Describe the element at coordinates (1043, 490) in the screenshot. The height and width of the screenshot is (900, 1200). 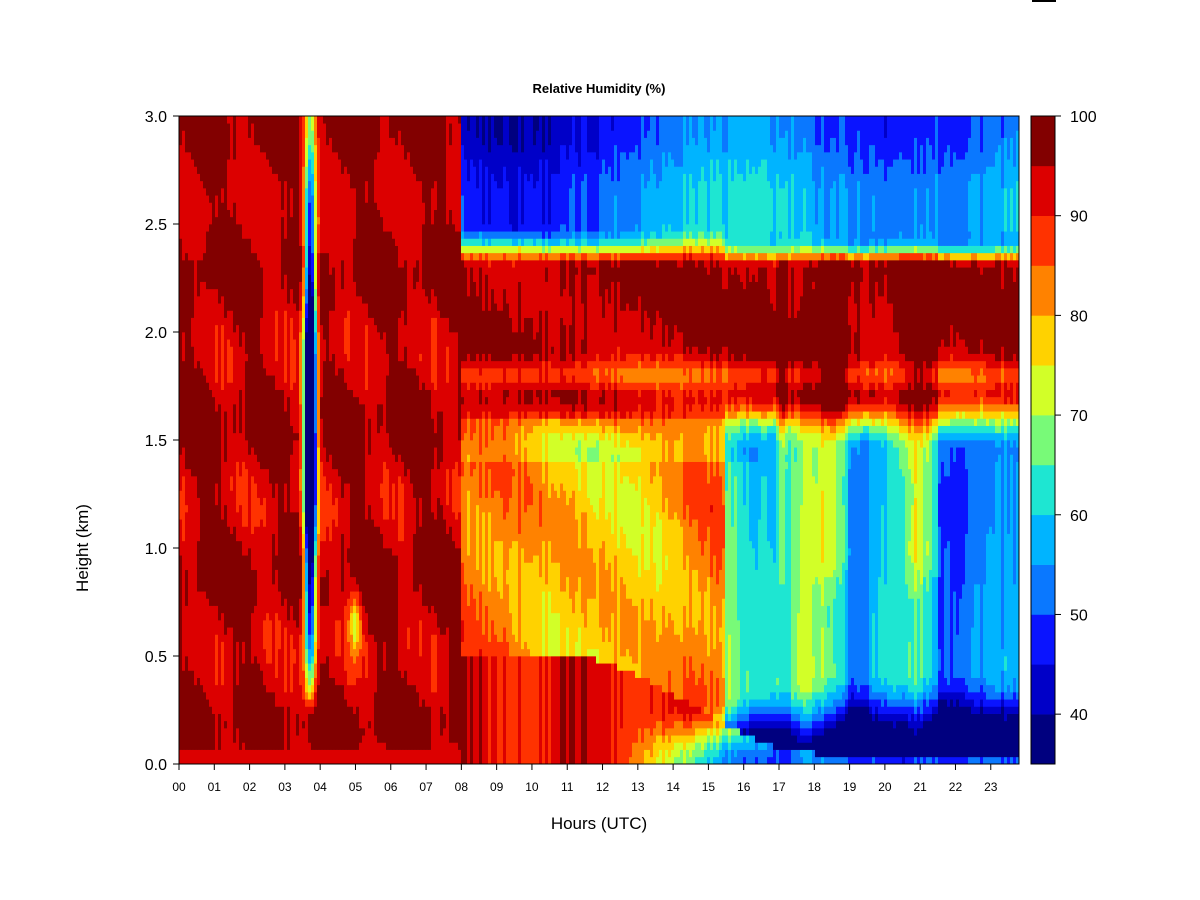
I see `colorbar-swatch` at that location.